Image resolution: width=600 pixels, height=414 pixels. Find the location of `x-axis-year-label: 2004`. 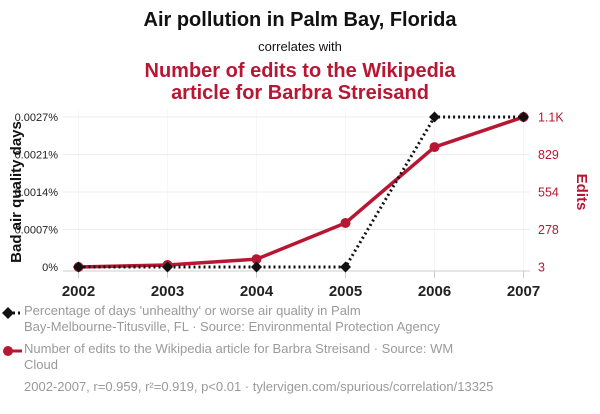

x-axis-year-label: 2004 is located at coordinates (257, 291).